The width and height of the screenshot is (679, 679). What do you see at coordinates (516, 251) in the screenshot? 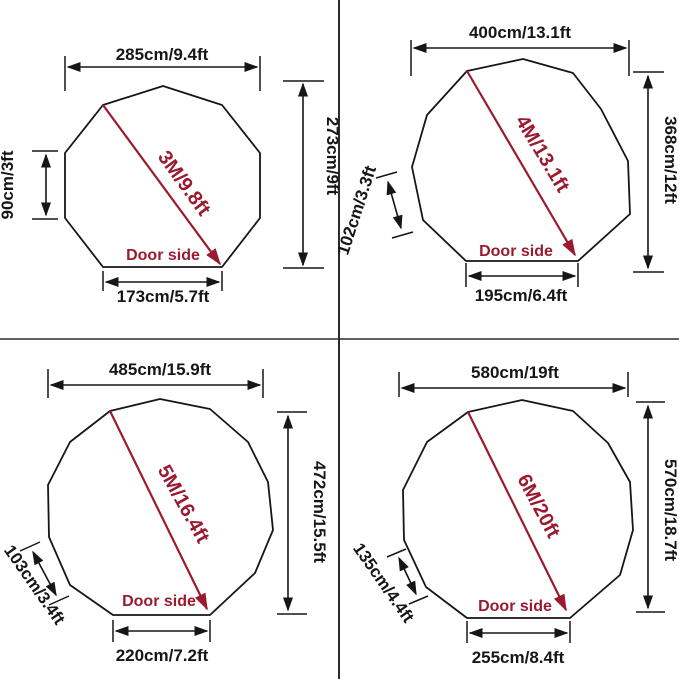
I see `door-side-label-4m: Door side` at bounding box center [516, 251].